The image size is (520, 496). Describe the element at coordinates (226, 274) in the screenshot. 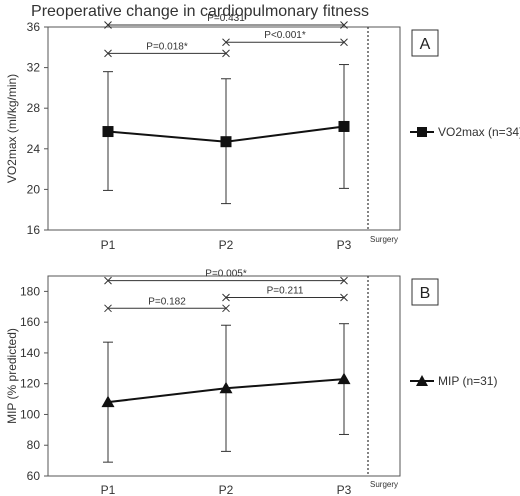

I see `panel-b-comparison-label: P=0.005*` at that location.